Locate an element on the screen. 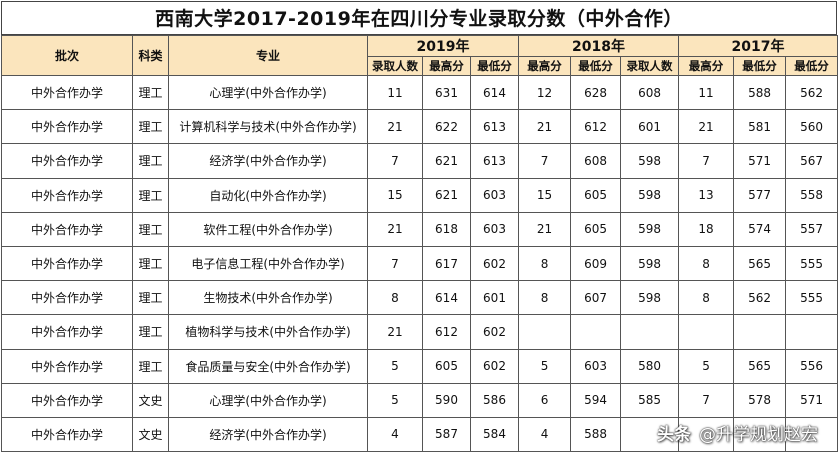 Image resolution: width=838 pixels, height=452 pixels. table-row: 中外合作办学 文史 心理学(中外合作办学) 5 590 586 6 594 585 7 578 571 is located at coordinates (419, 400).